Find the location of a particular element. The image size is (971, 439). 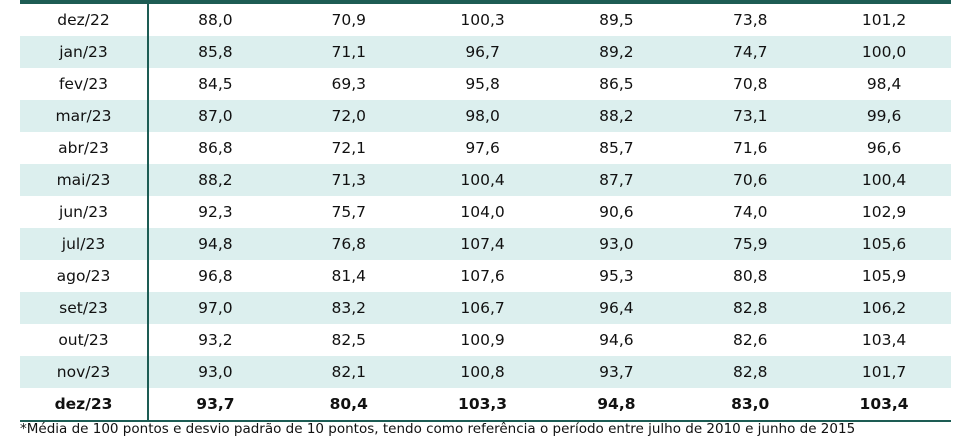

month-cell: jan/23 is located at coordinates (84, 52).